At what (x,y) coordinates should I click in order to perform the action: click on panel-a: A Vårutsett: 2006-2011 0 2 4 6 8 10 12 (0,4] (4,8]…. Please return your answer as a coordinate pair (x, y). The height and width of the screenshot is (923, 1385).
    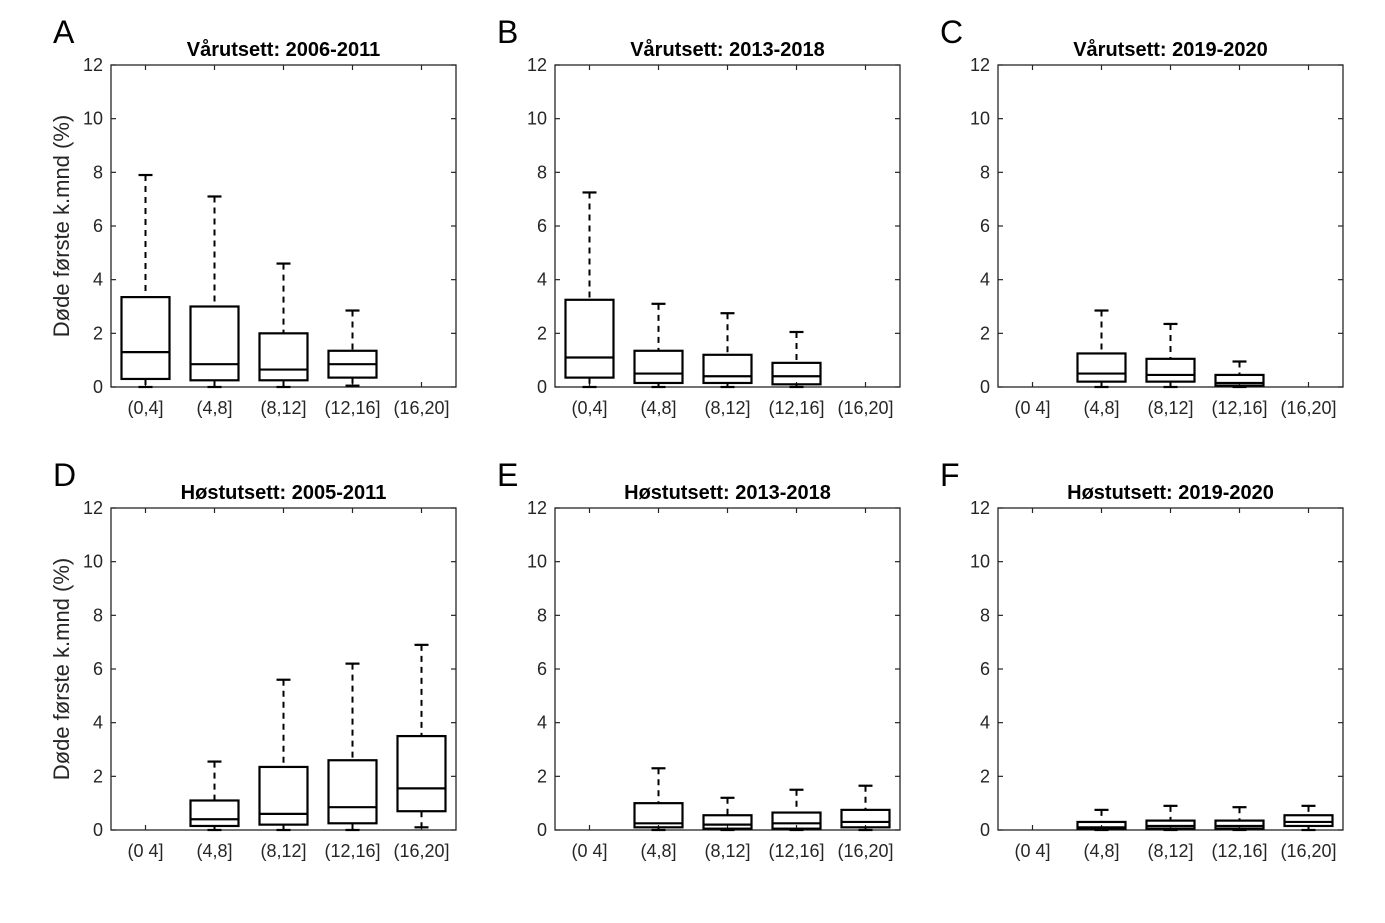
    Looking at the image, I should click on (253, 216).